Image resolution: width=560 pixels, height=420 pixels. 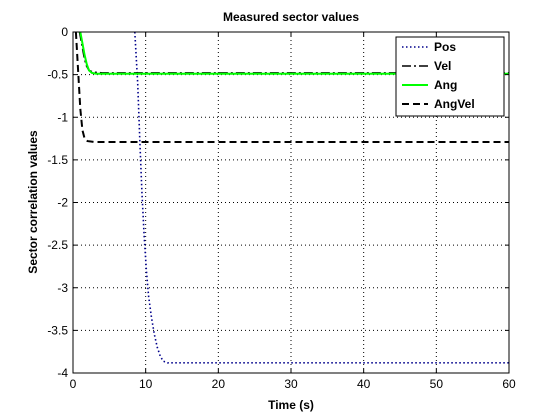 What do you see at coordinates (454, 104) in the screenshot?
I see `legend-label-angvel: AngVel` at bounding box center [454, 104].